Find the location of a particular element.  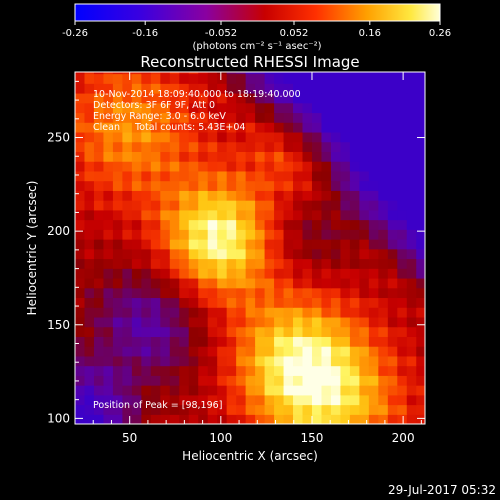

y-tick-label: 100 is located at coordinates (58, 418).